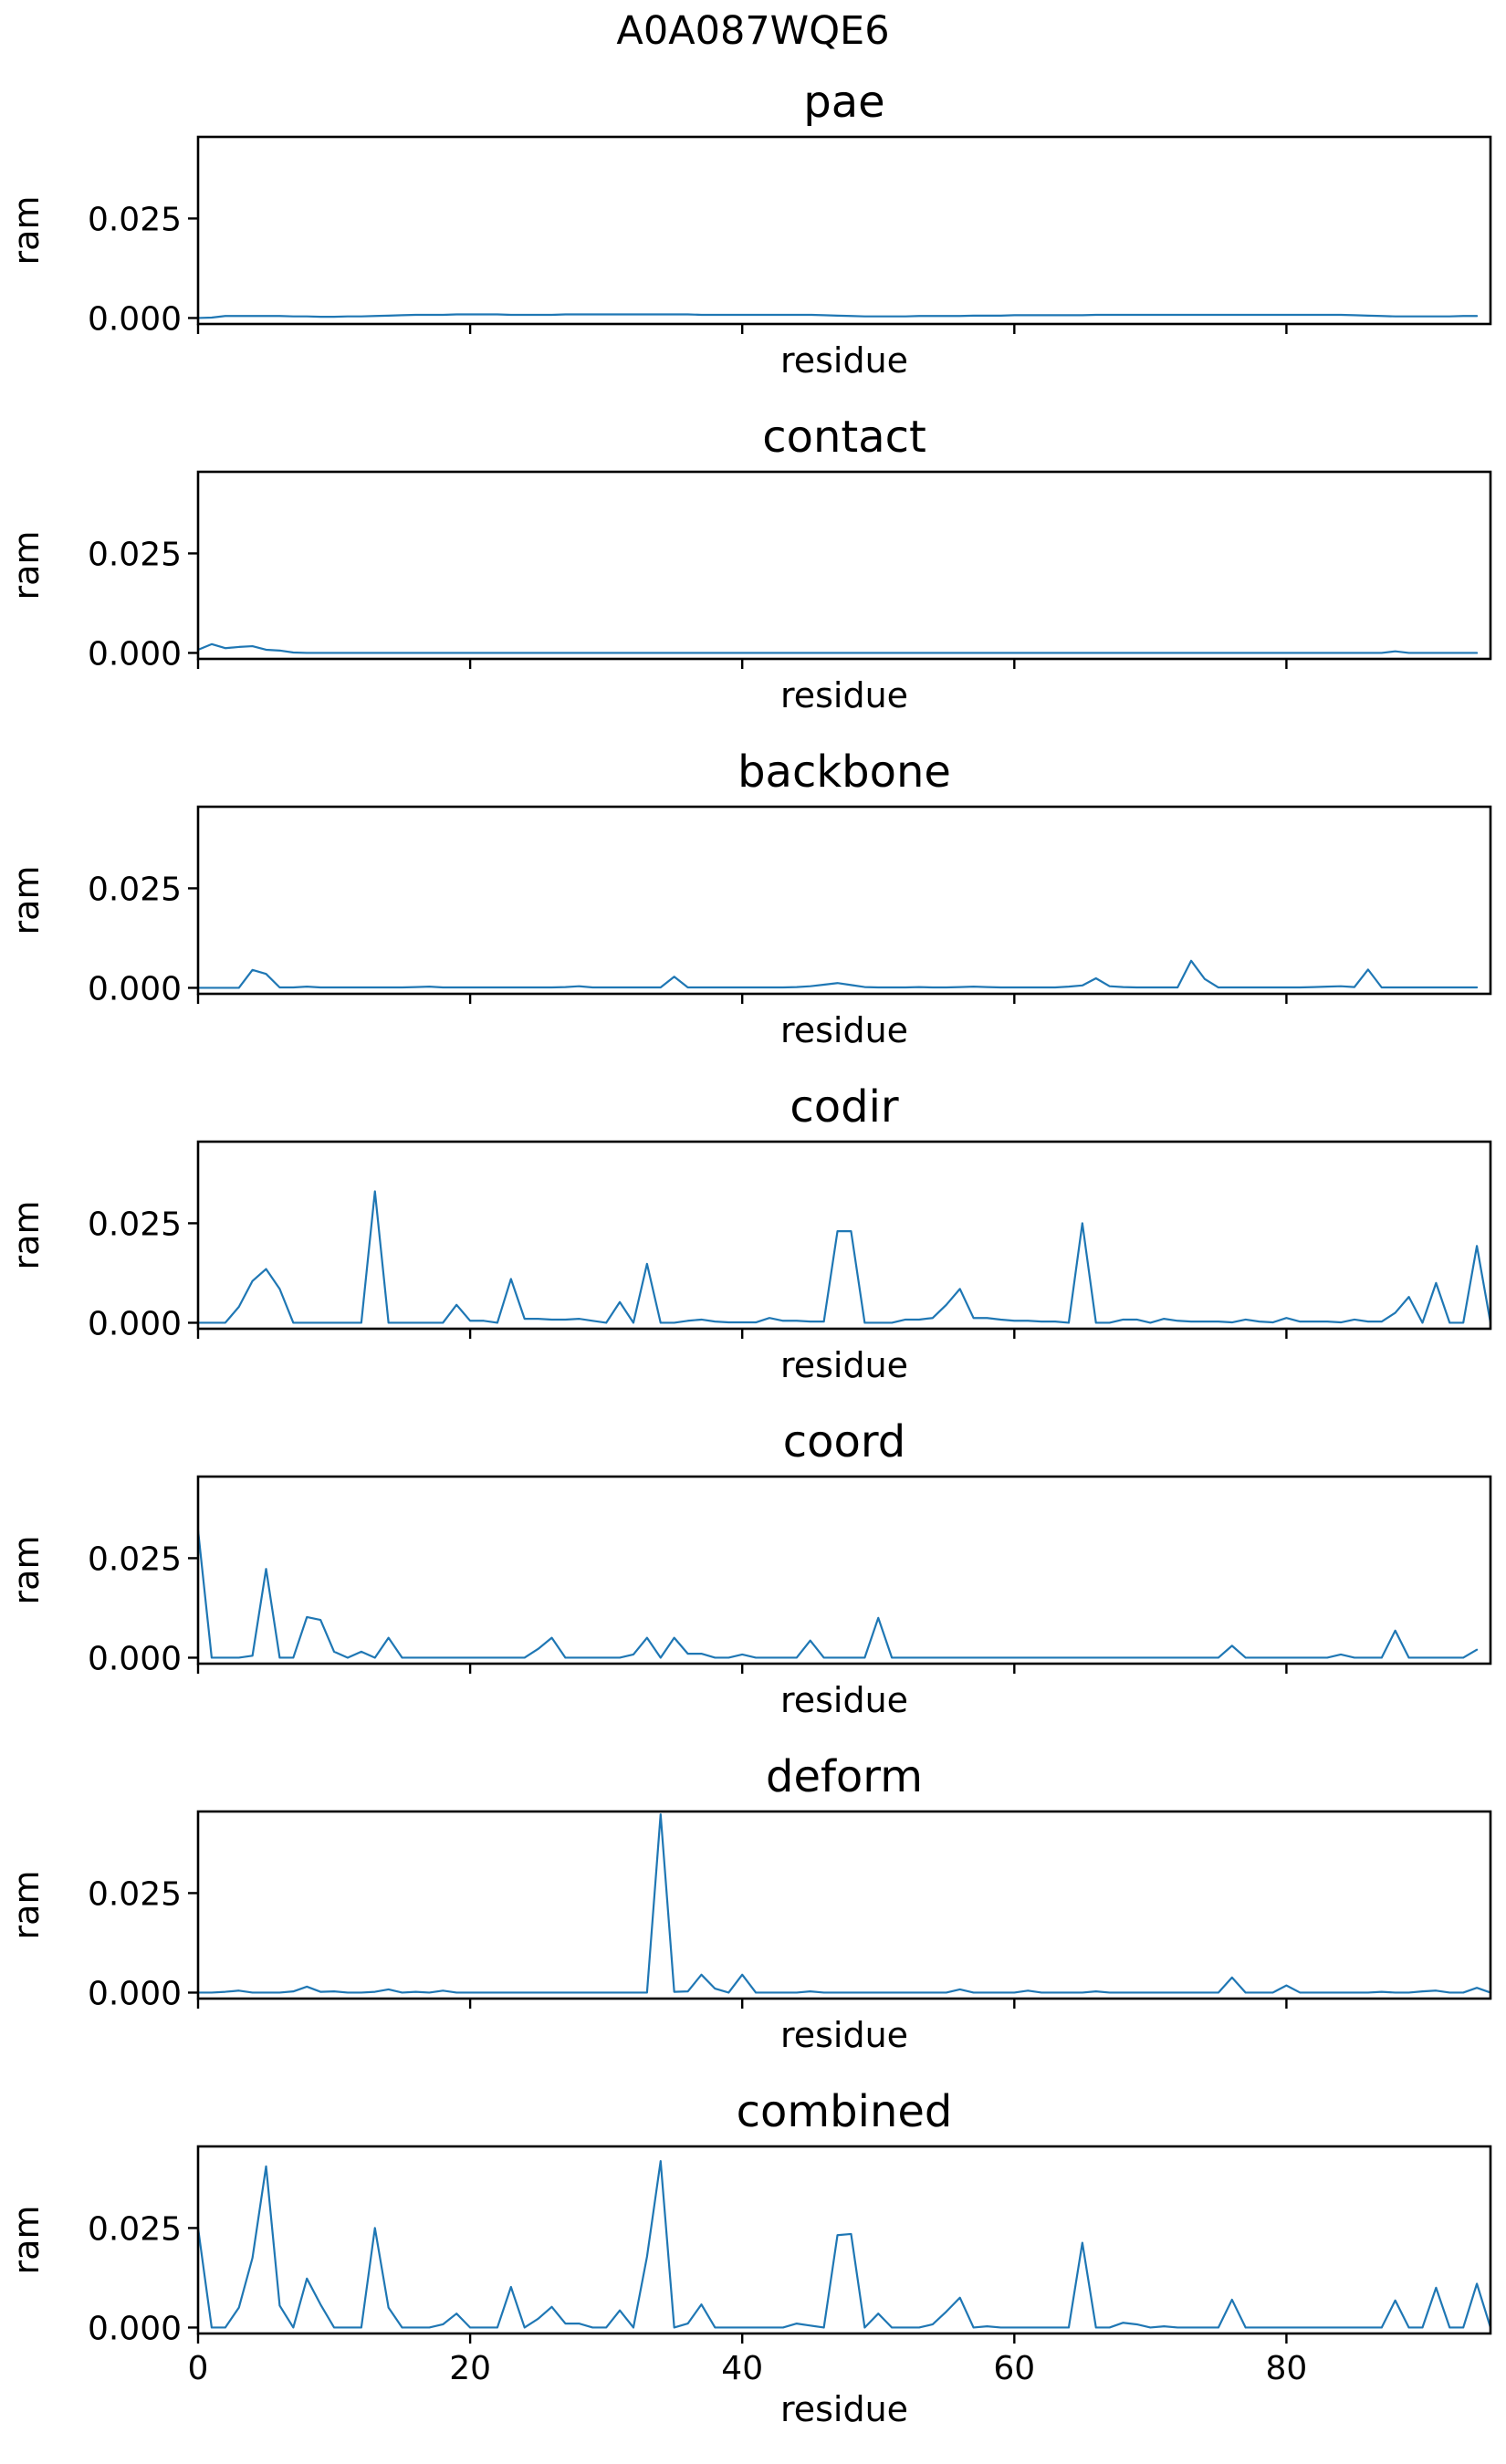 The image size is (1506, 2464). Describe the element at coordinates (135, 1323) in the screenshot. I see `ytick-label-codir-0: 0.000` at that location.